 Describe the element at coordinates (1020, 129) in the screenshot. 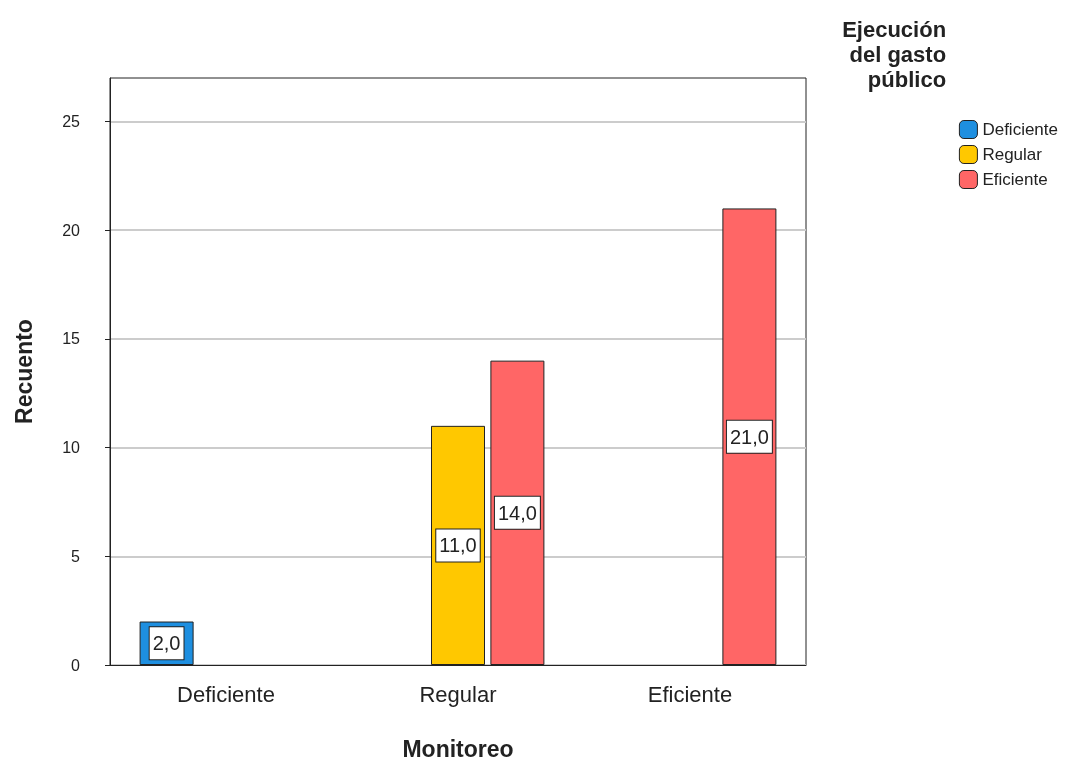

I see `legend-label: Deficiente` at that location.